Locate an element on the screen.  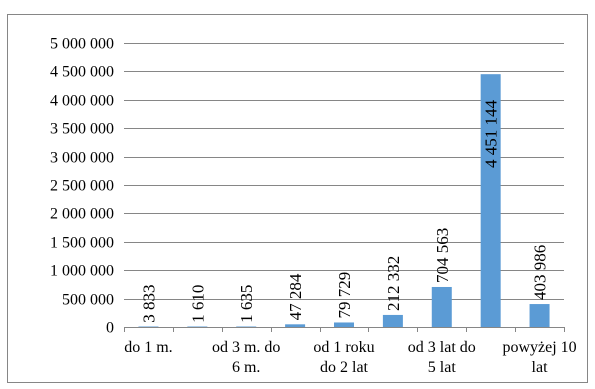
x-category-label: do 1 m. is located at coordinates (148, 347).